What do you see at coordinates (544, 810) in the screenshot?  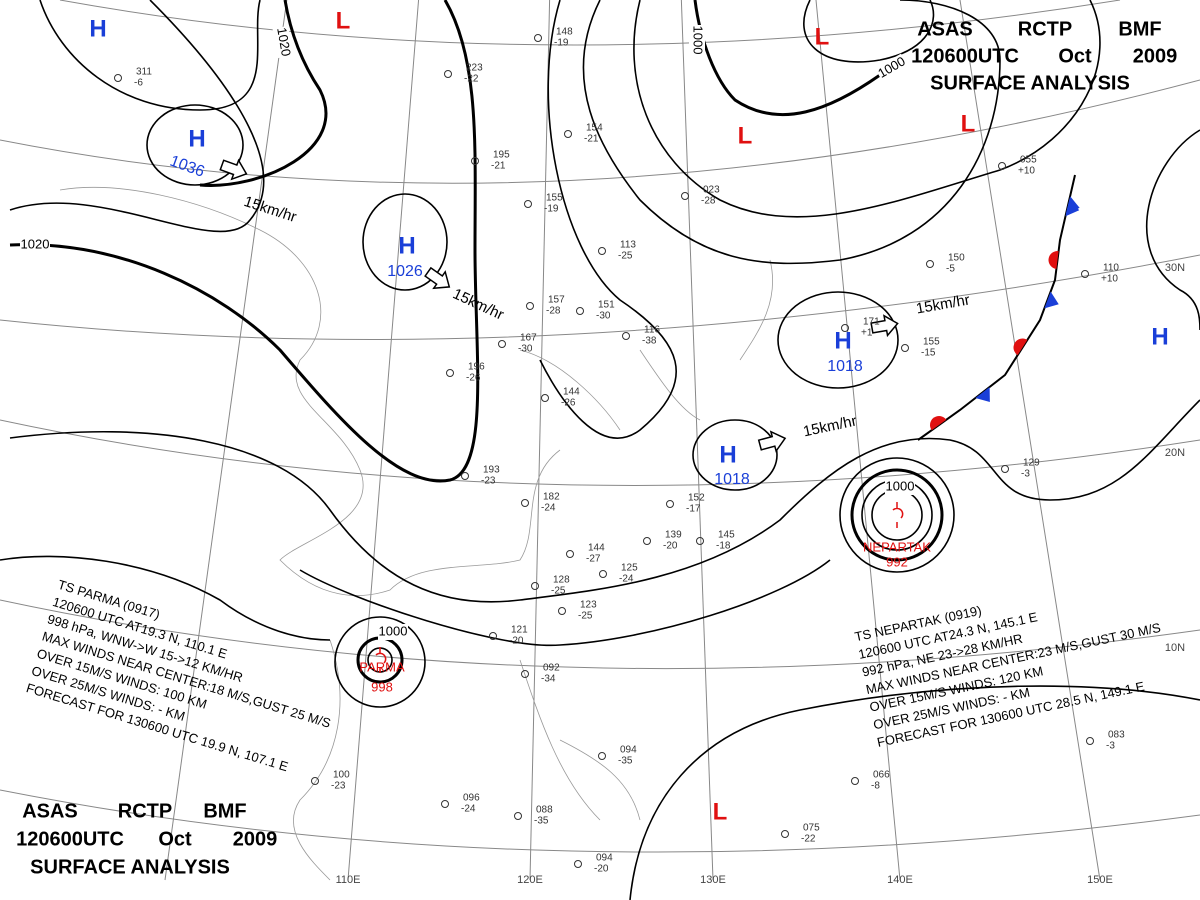 I see `station-pressure: 088` at bounding box center [544, 810].